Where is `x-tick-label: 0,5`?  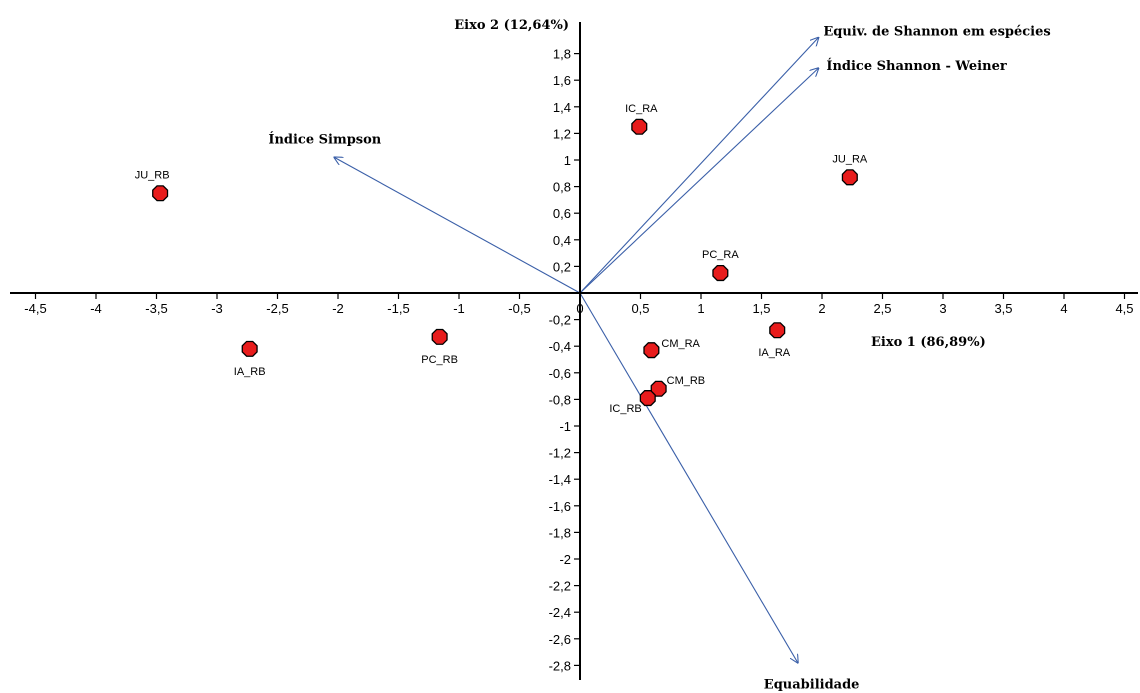 x-tick-label: 0,5 is located at coordinates (640, 308).